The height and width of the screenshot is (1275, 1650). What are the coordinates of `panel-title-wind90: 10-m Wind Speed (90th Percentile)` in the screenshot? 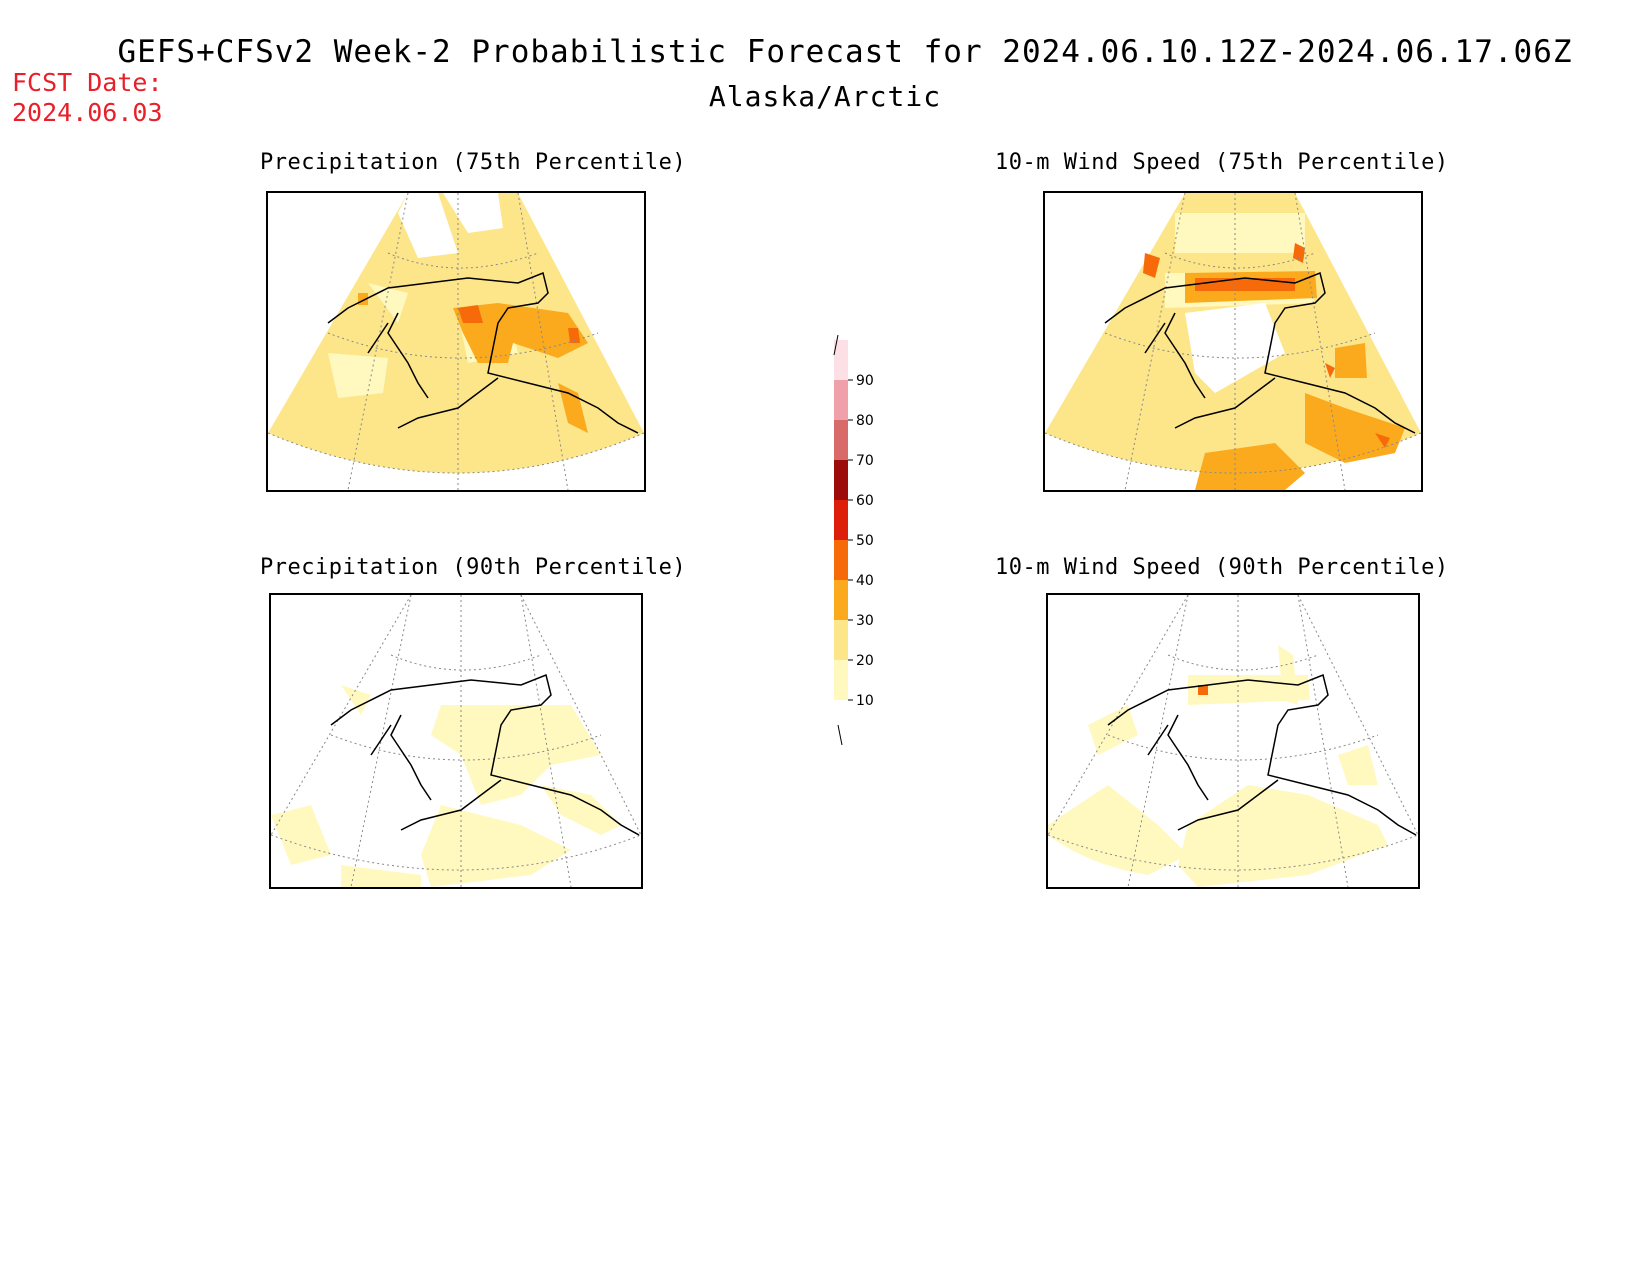 It's located at (1222, 567).